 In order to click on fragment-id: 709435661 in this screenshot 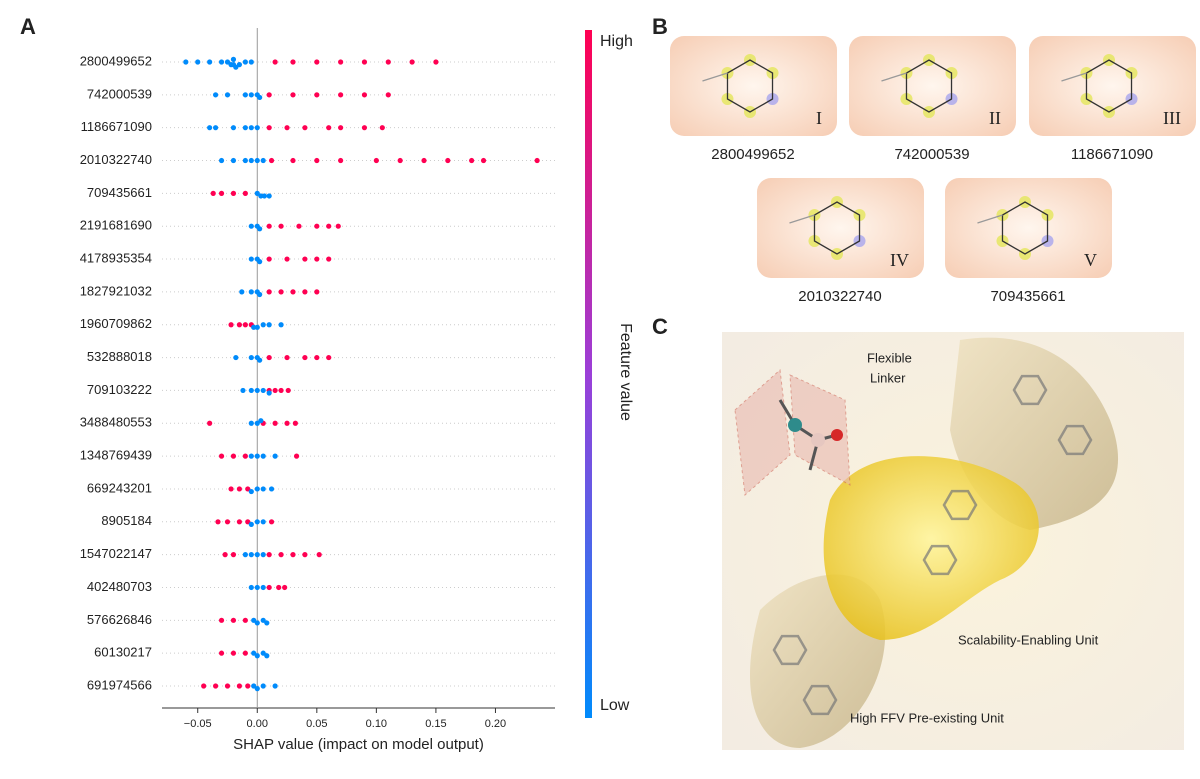, I will do `click(1027, 296)`.